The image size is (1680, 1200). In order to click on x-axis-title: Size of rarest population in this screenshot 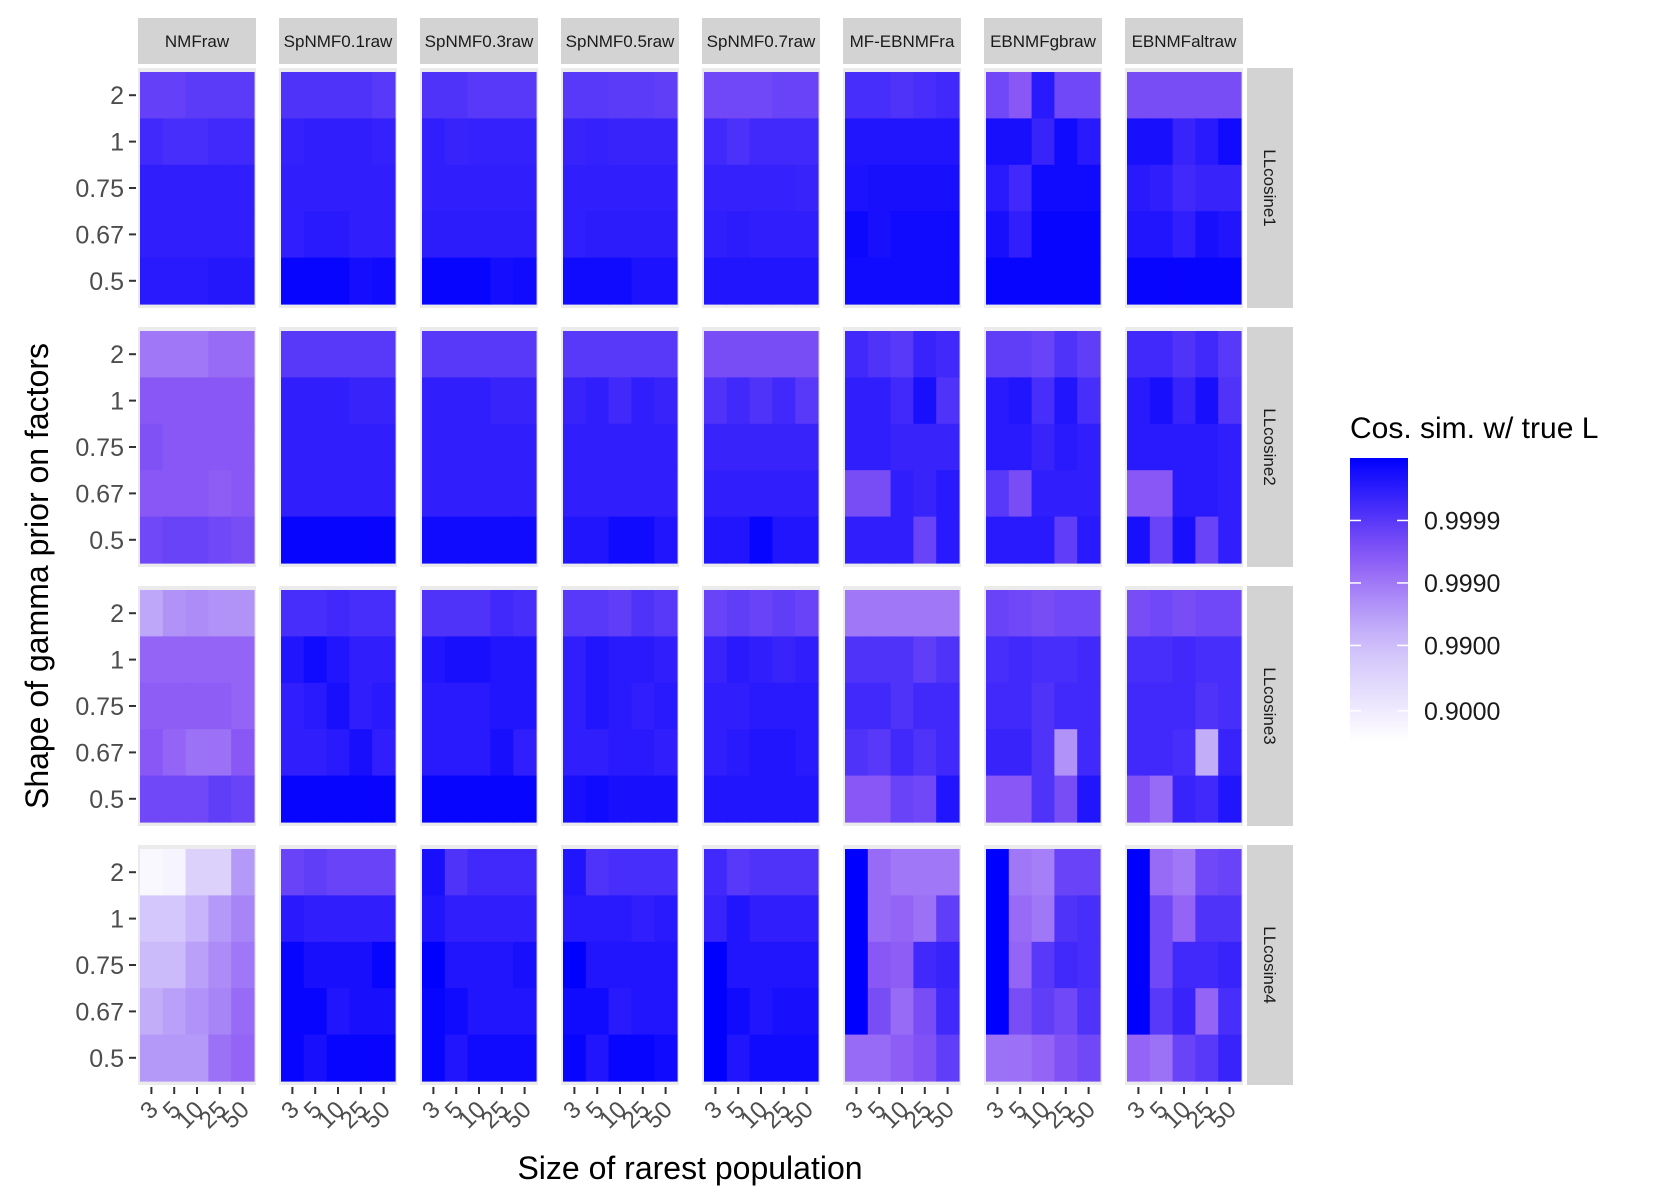, I will do `click(689, 1168)`.